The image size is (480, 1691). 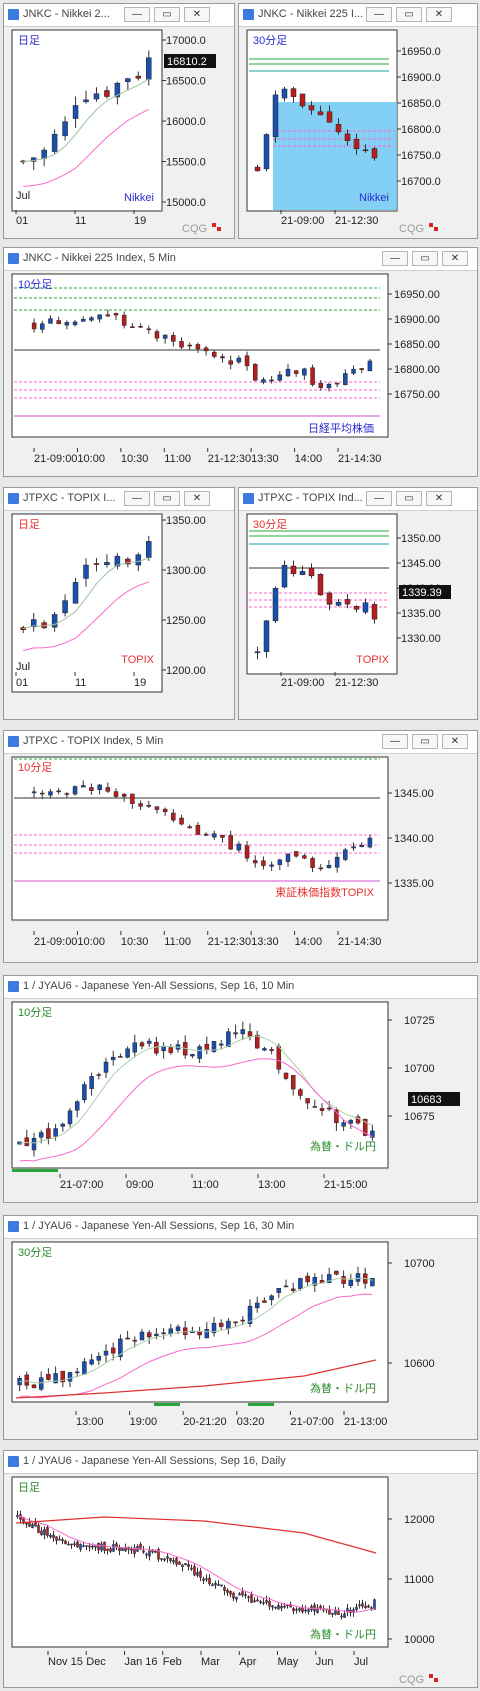 What do you see at coordinates (137, 660) in the screenshot?
I see `symbol-label: TOPIX` at bounding box center [137, 660].